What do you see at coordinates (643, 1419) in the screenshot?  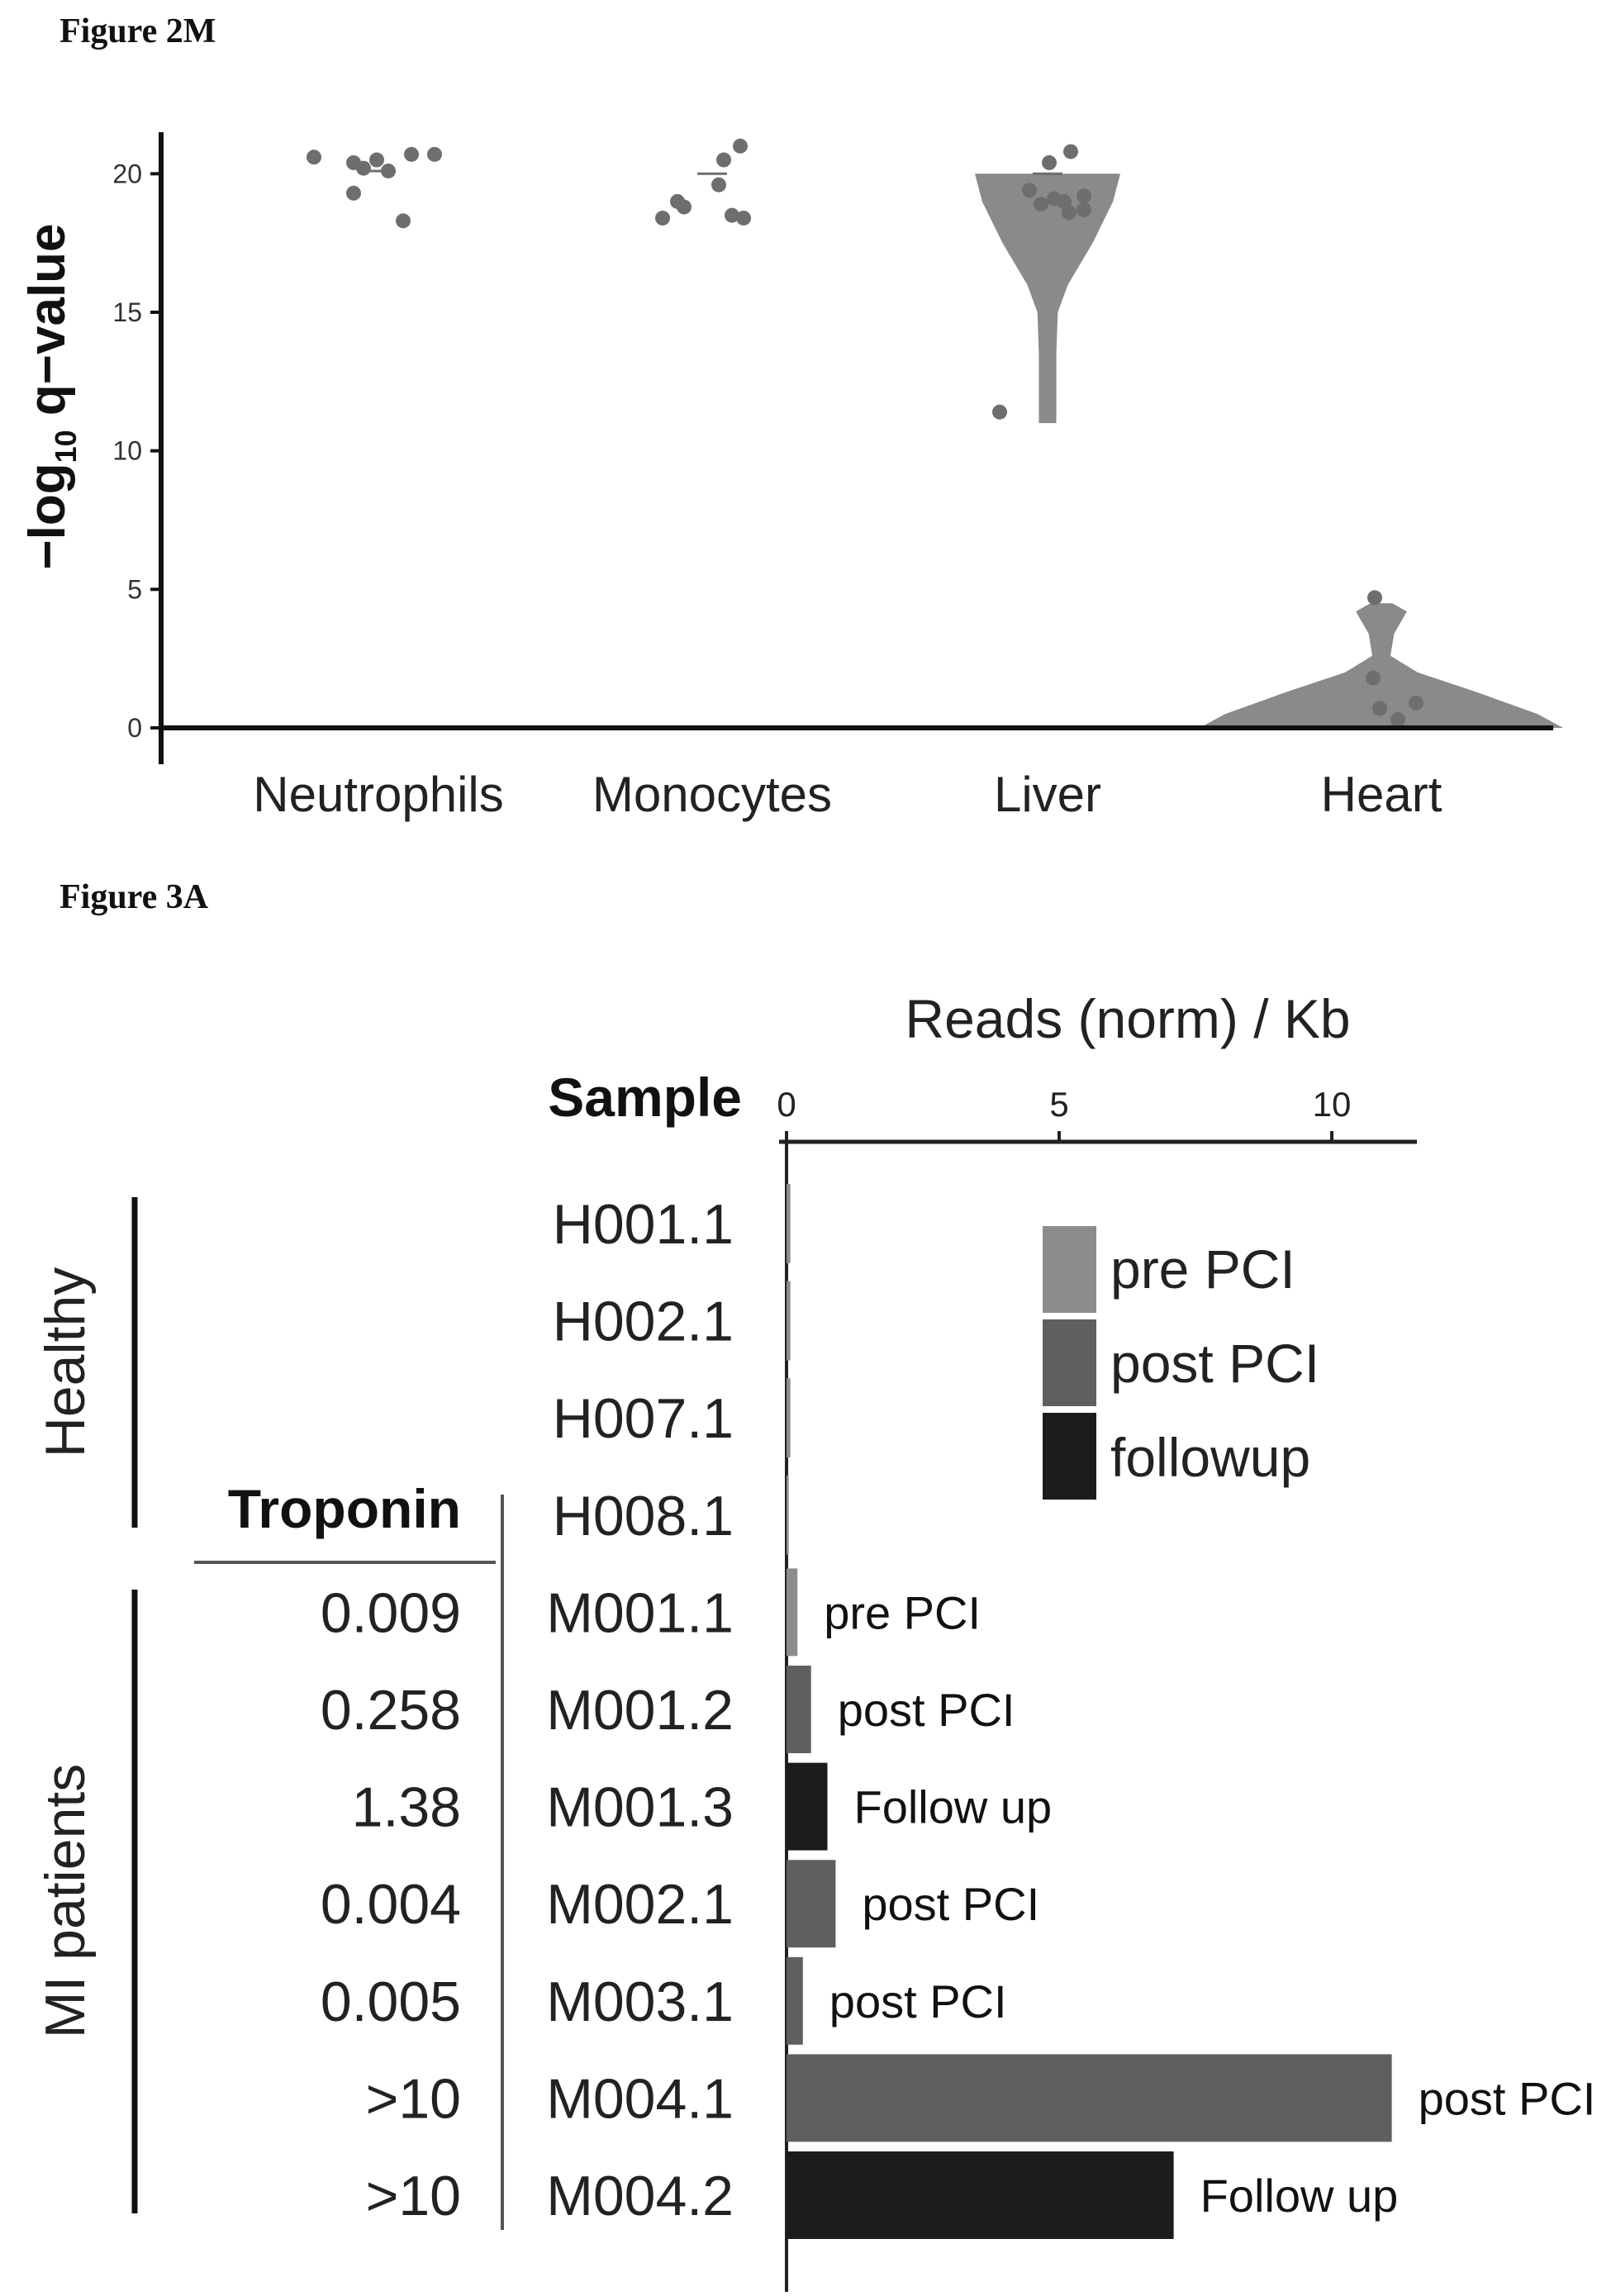 I see `sample-label: H007.1` at bounding box center [643, 1419].